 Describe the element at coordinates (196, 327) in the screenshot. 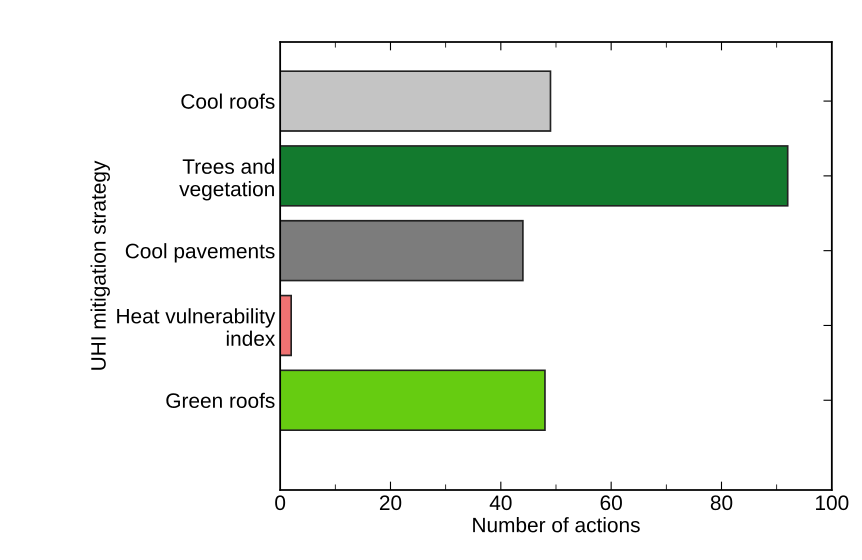

I see `y-tick-label: Heat vulnerability index` at that location.